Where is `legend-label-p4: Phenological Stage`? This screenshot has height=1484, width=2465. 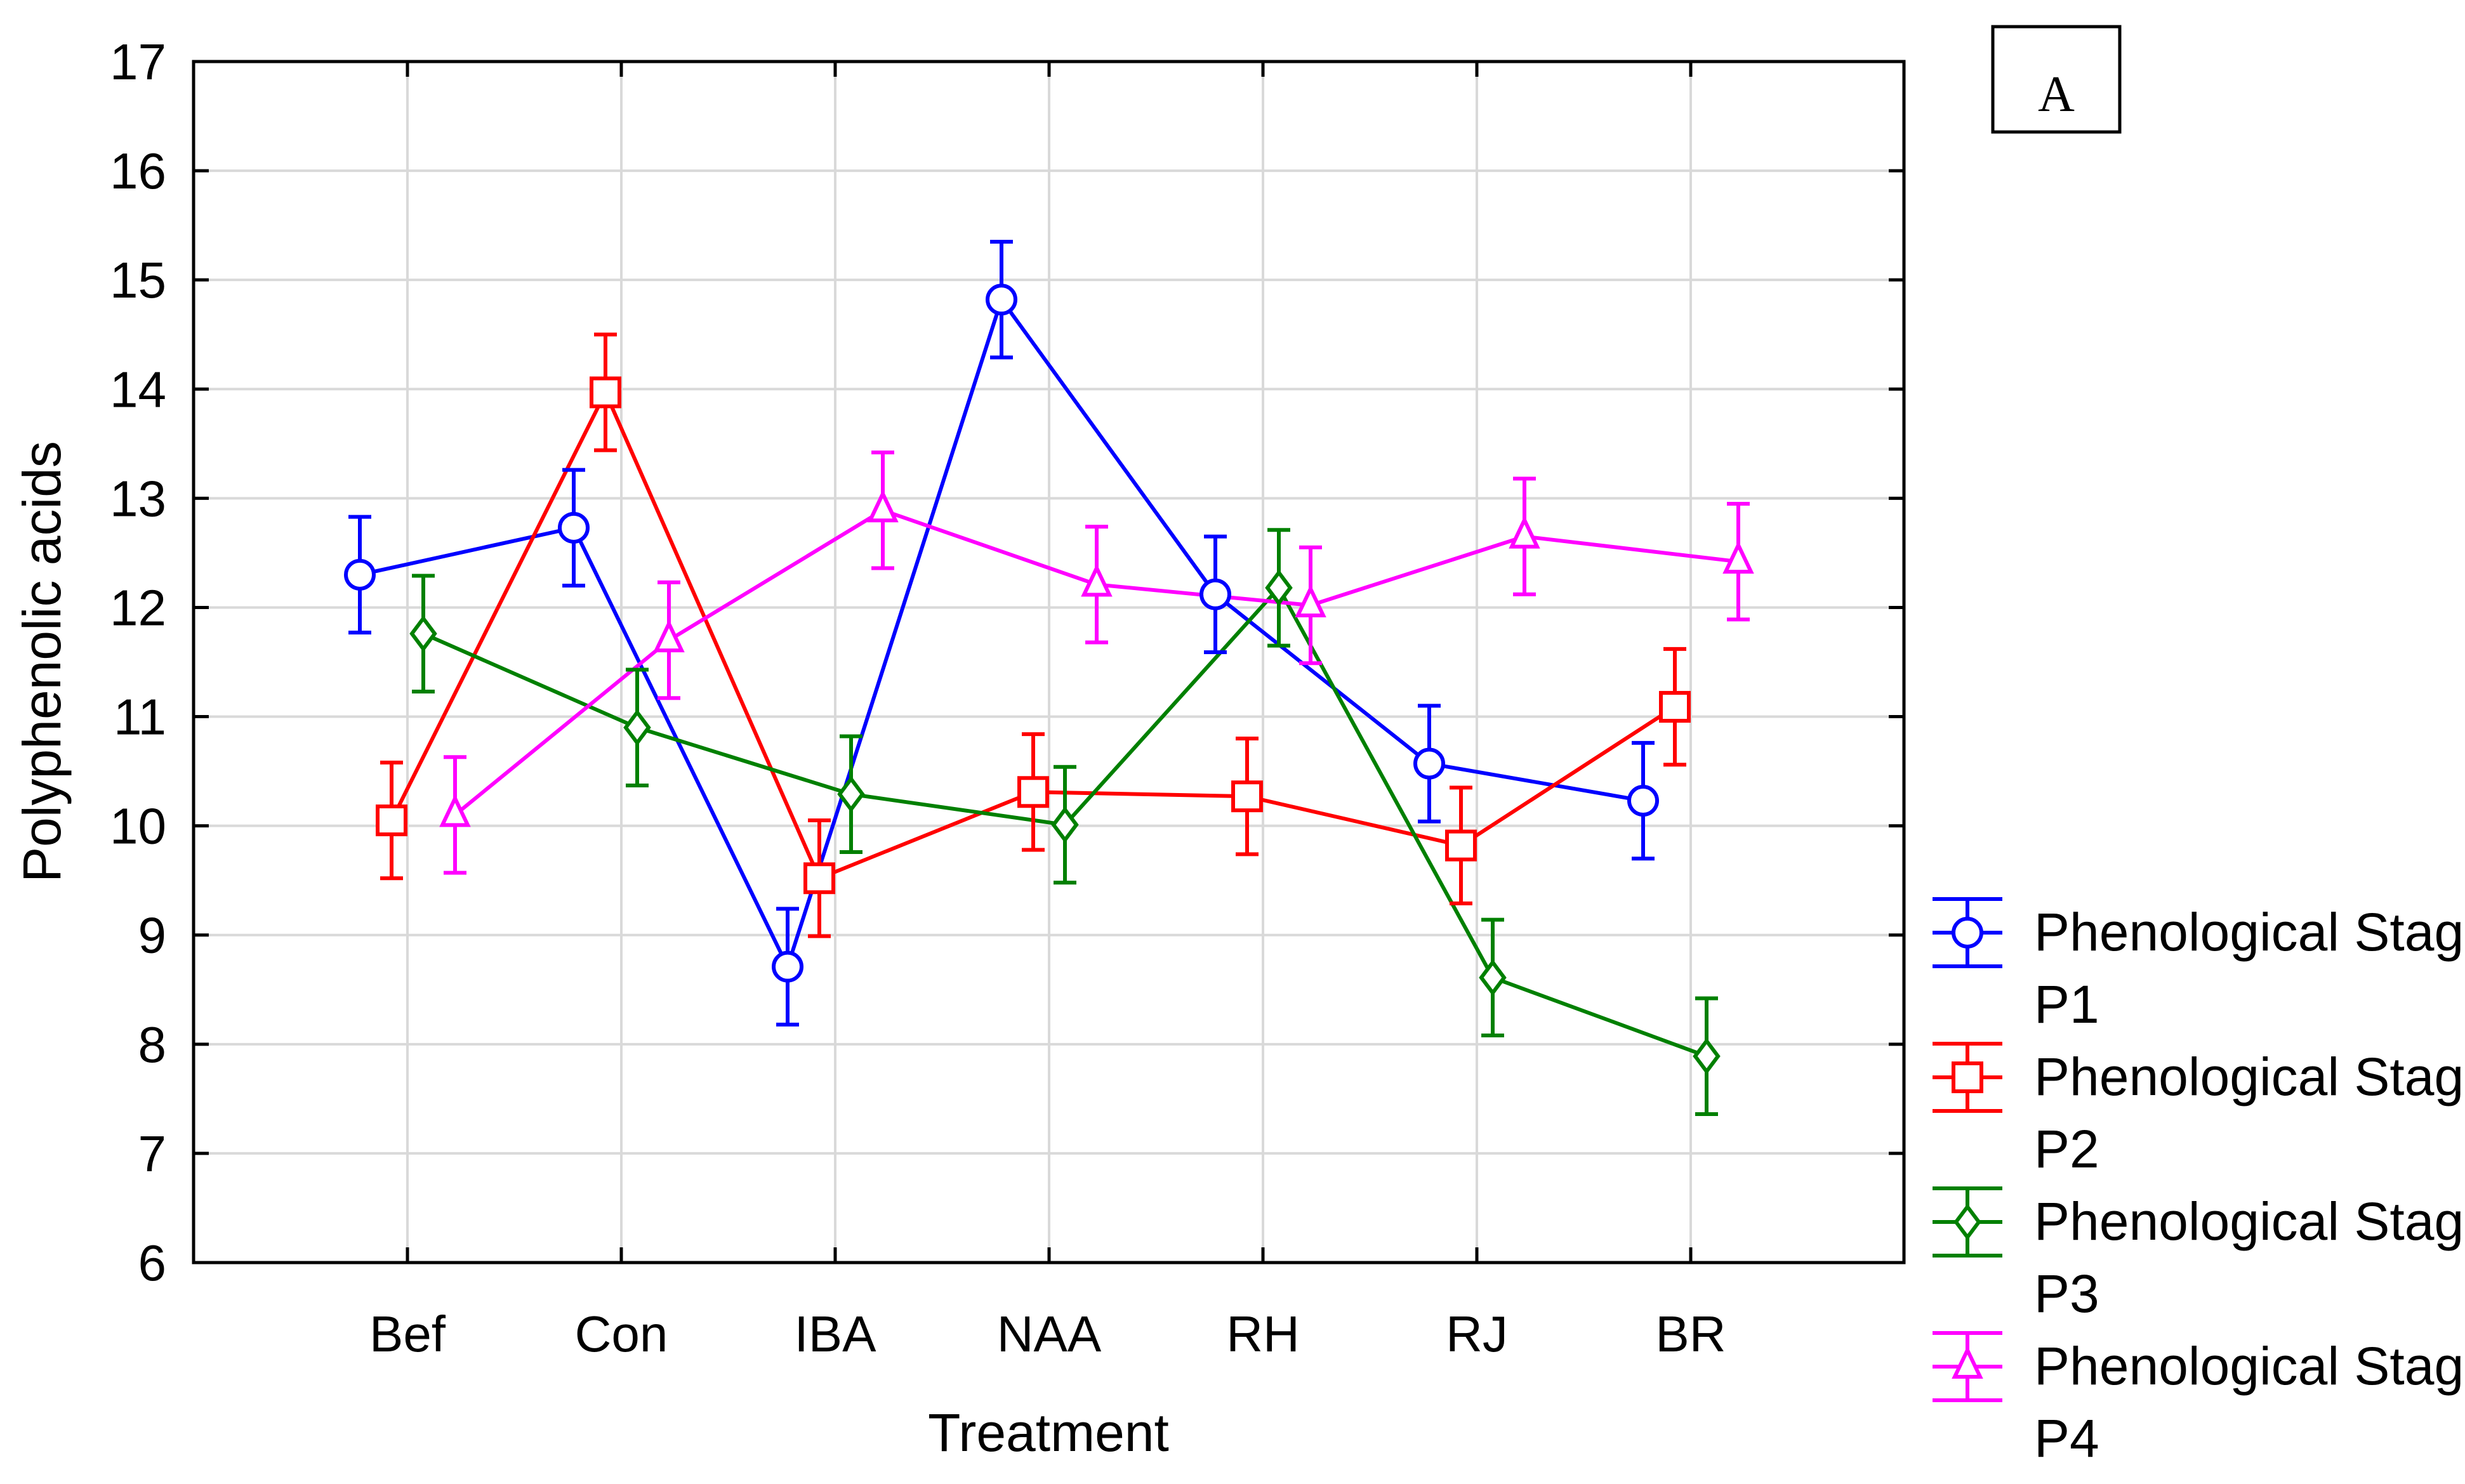 legend-label-p4: Phenological Stage is located at coordinates (2249, 1366).